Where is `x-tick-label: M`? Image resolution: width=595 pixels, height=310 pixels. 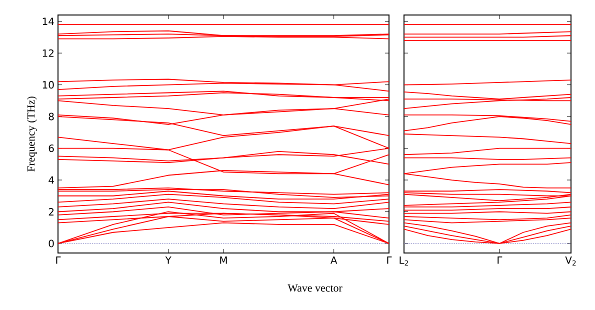
x-tick-label: M is located at coordinates (223, 260).